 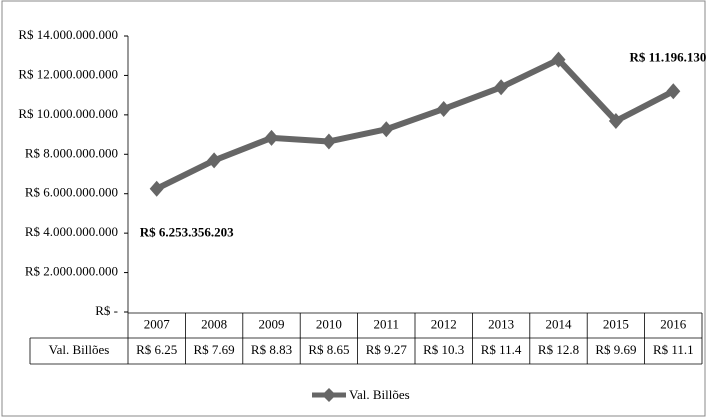 What do you see at coordinates (106, 310) in the screenshot?
I see `y-tick-label: R$ -` at bounding box center [106, 310].